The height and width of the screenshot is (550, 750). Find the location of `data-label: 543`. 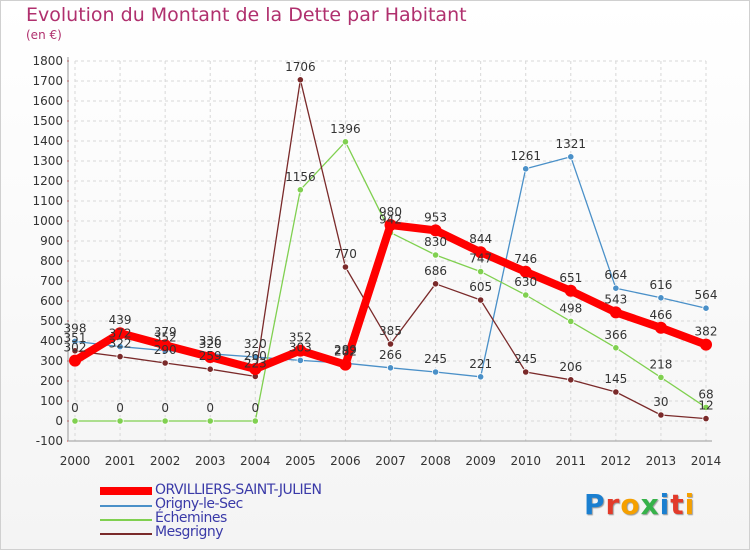

data-label: 543 is located at coordinates (615, 299).